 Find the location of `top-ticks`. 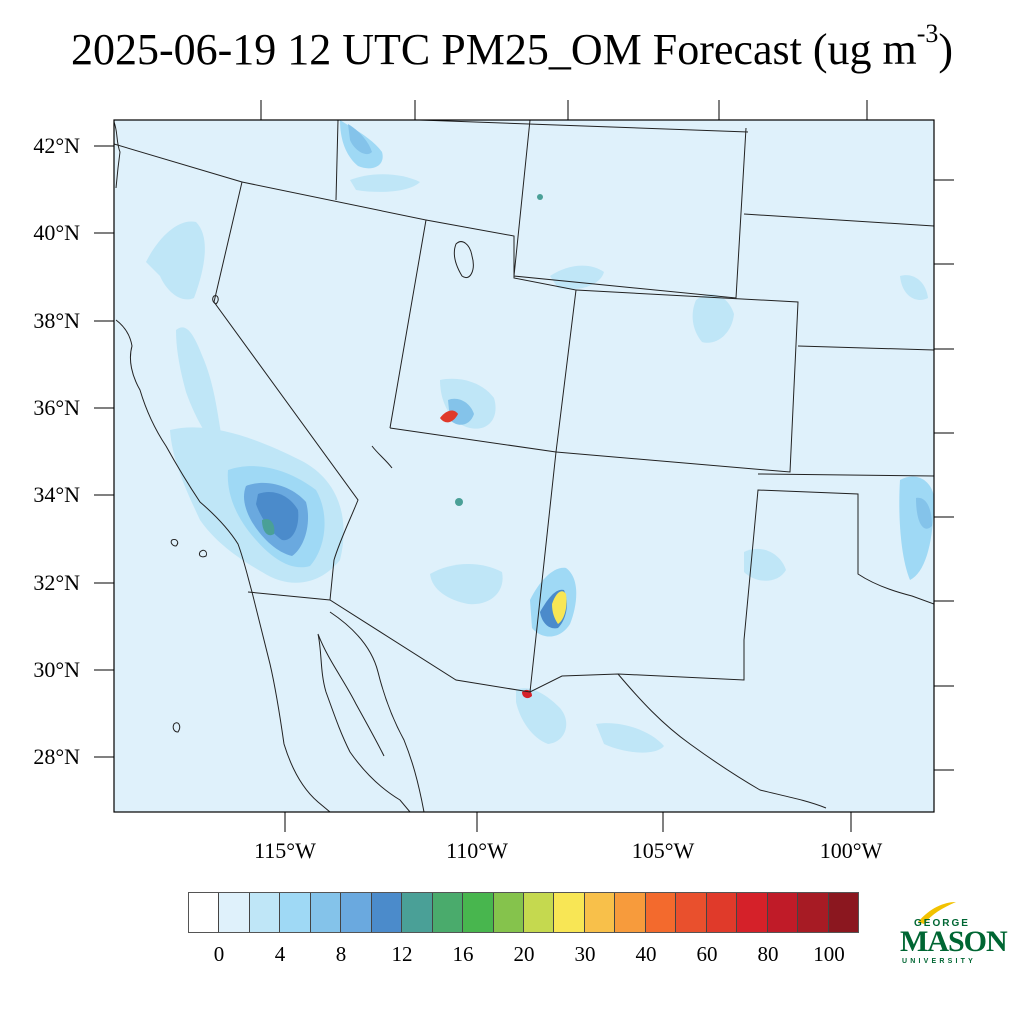

top-ticks is located at coordinates (564, 110).